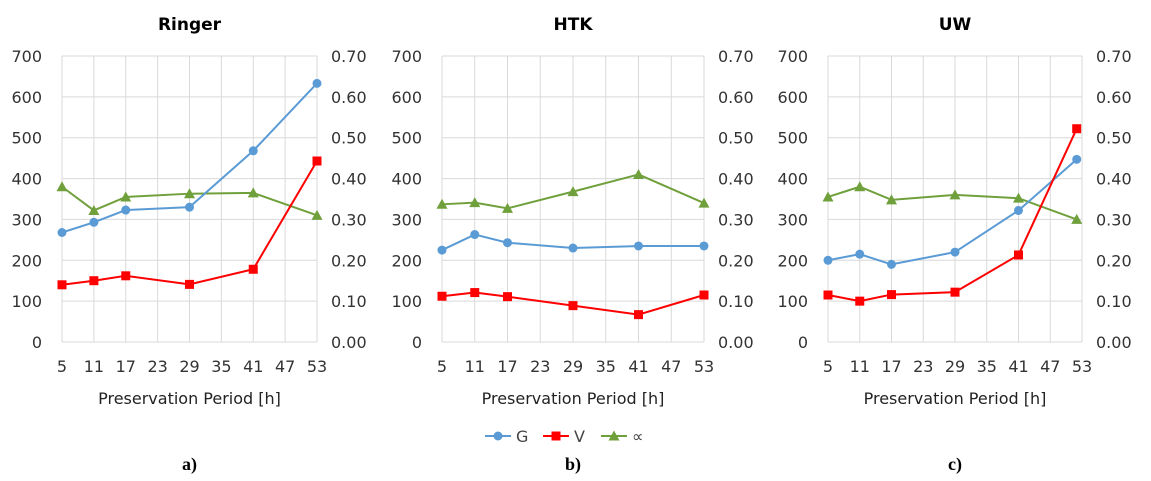 The height and width of the screenshot is (481, 1151). What do you see at coordinates (189, 464) in the screenshot?
I see `panel-caption: a)` at bounding box center [189, 464].